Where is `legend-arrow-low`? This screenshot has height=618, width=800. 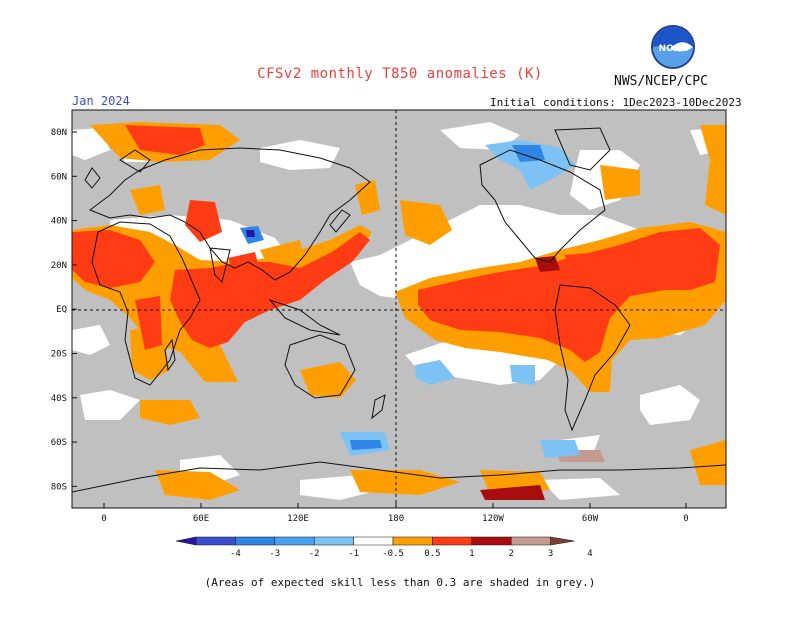
legend-arrow-low is located at coordinates (186, 541).